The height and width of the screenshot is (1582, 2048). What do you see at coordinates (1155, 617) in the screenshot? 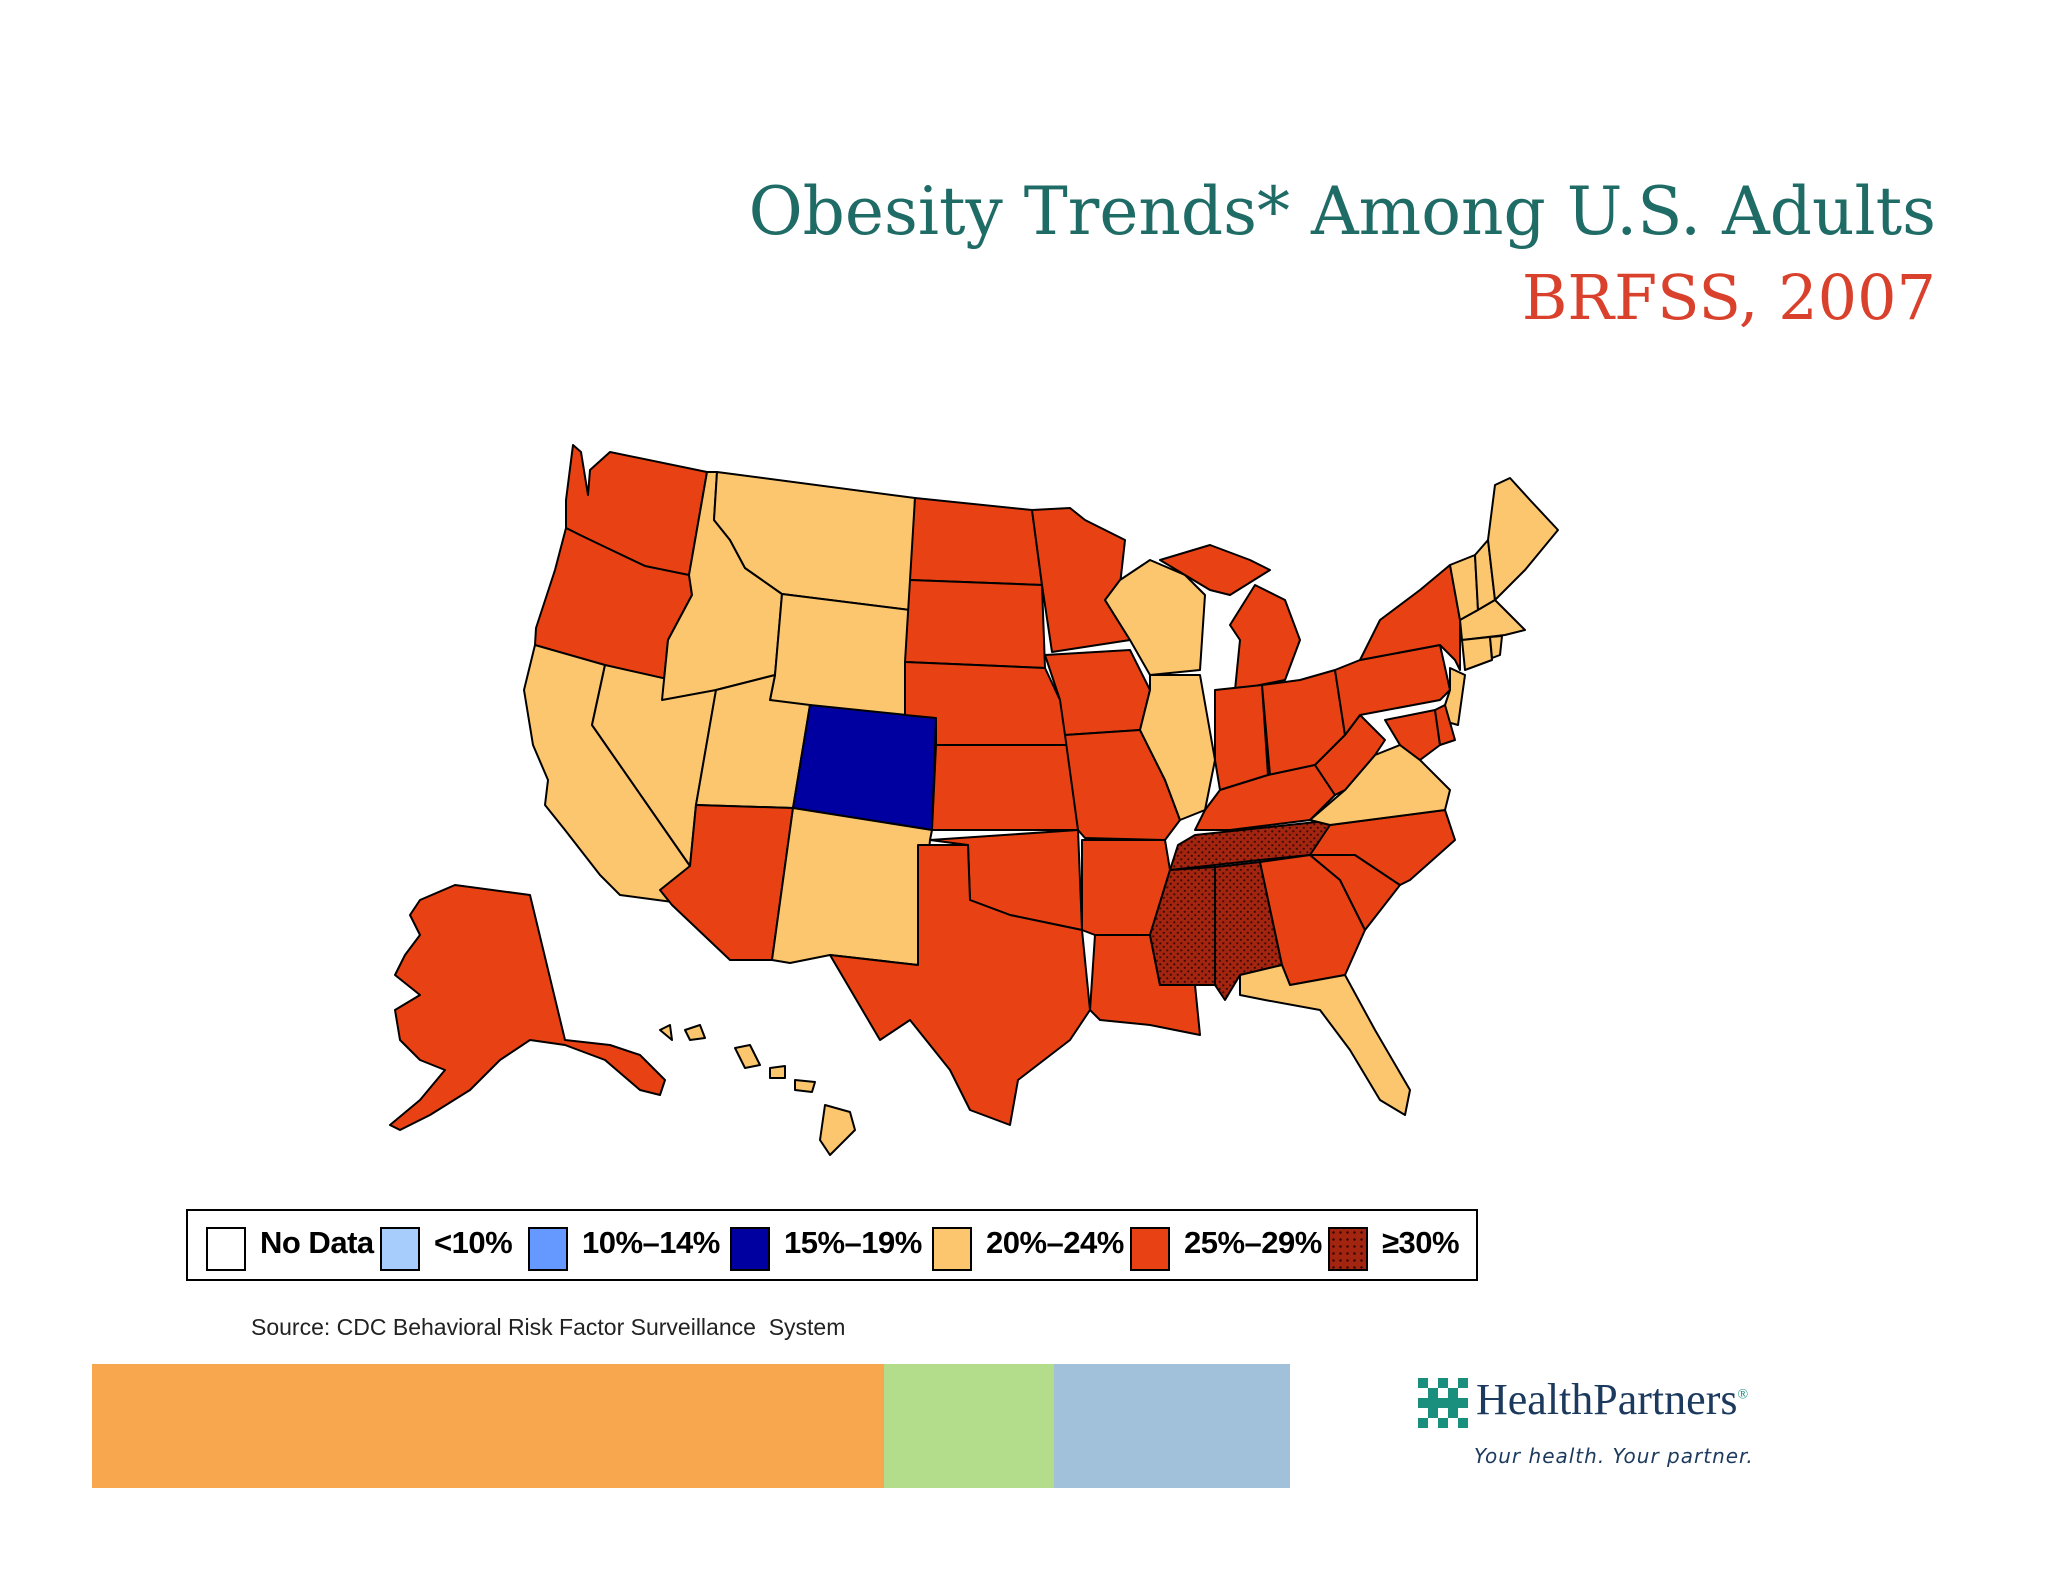
I see `state-WI` at bounding box center [1155, 617].